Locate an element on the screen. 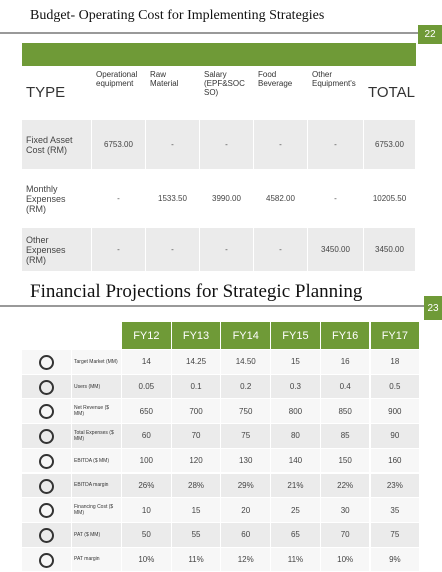 Image resolution: width=442 pixels, height=572 pixels. table-cell: 26% is located at coordinates (147, 486).